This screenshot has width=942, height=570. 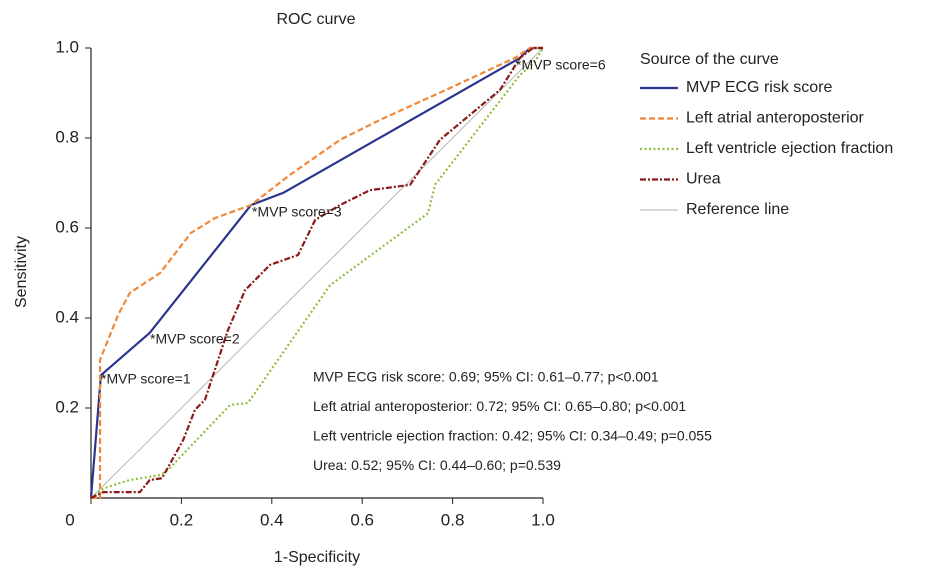 I want to click on x-tick-label: 0.4, so click(x=272, y=519).